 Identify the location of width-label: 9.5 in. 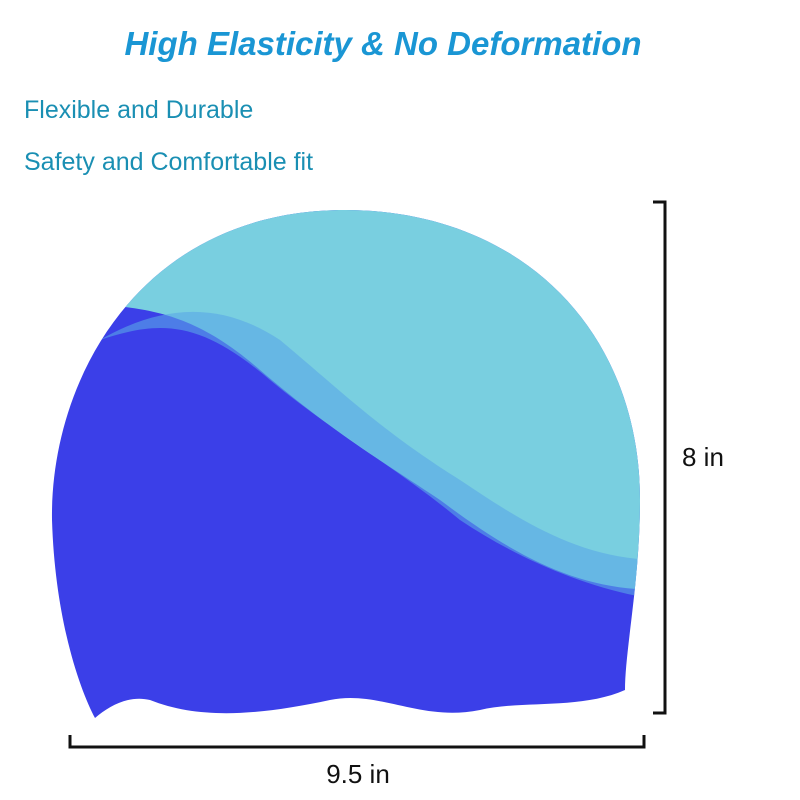
(358, 774).